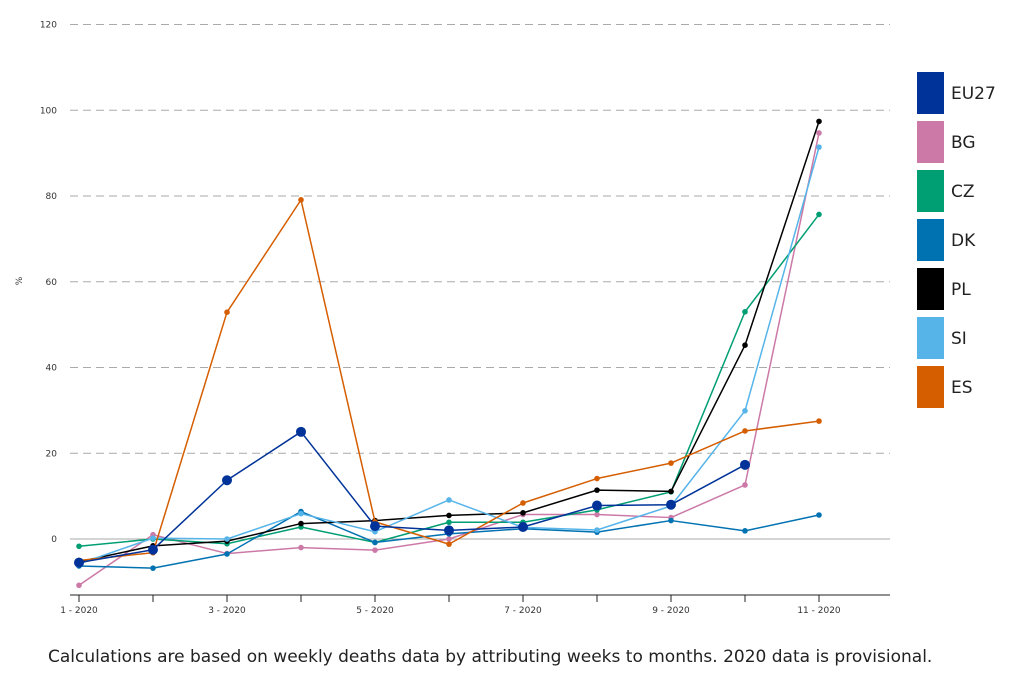 This screenshot has height=686, width=1012. Describe the element at coordinates (963, 192) in the screenshot. I see `legend-label: CZ` at that location.